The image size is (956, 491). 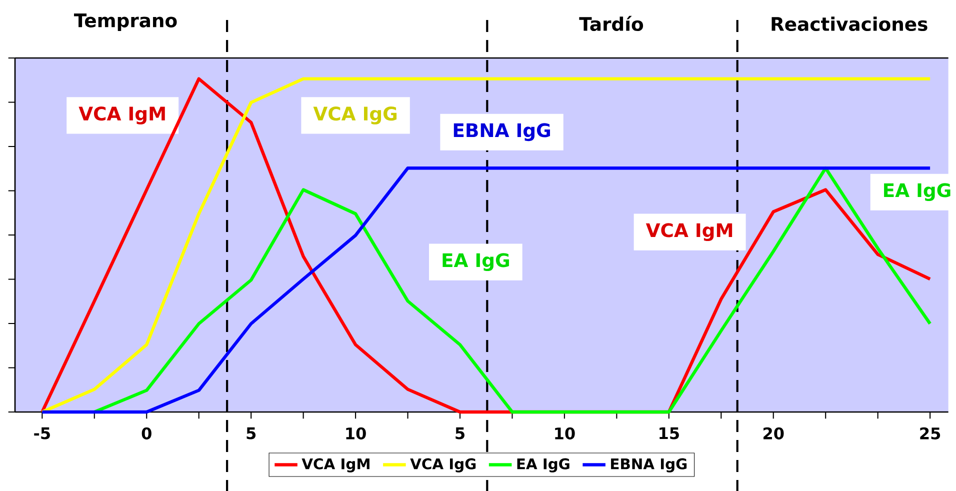 What do you see at coordinates (774, 433) in the screenshot?
I see `x-tick-label: 20` at bounding box center [774, 433].